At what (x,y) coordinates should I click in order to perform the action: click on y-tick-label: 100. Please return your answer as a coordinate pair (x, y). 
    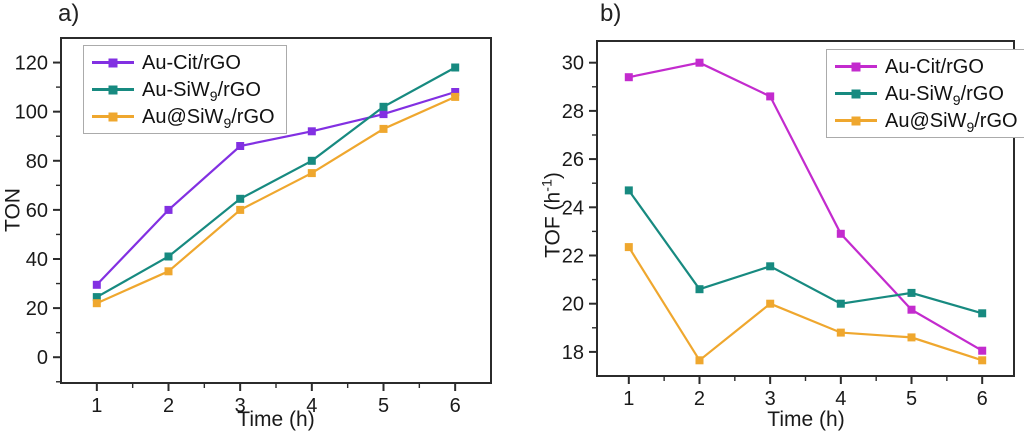
    Looking at the image, I should click on (31, 113).